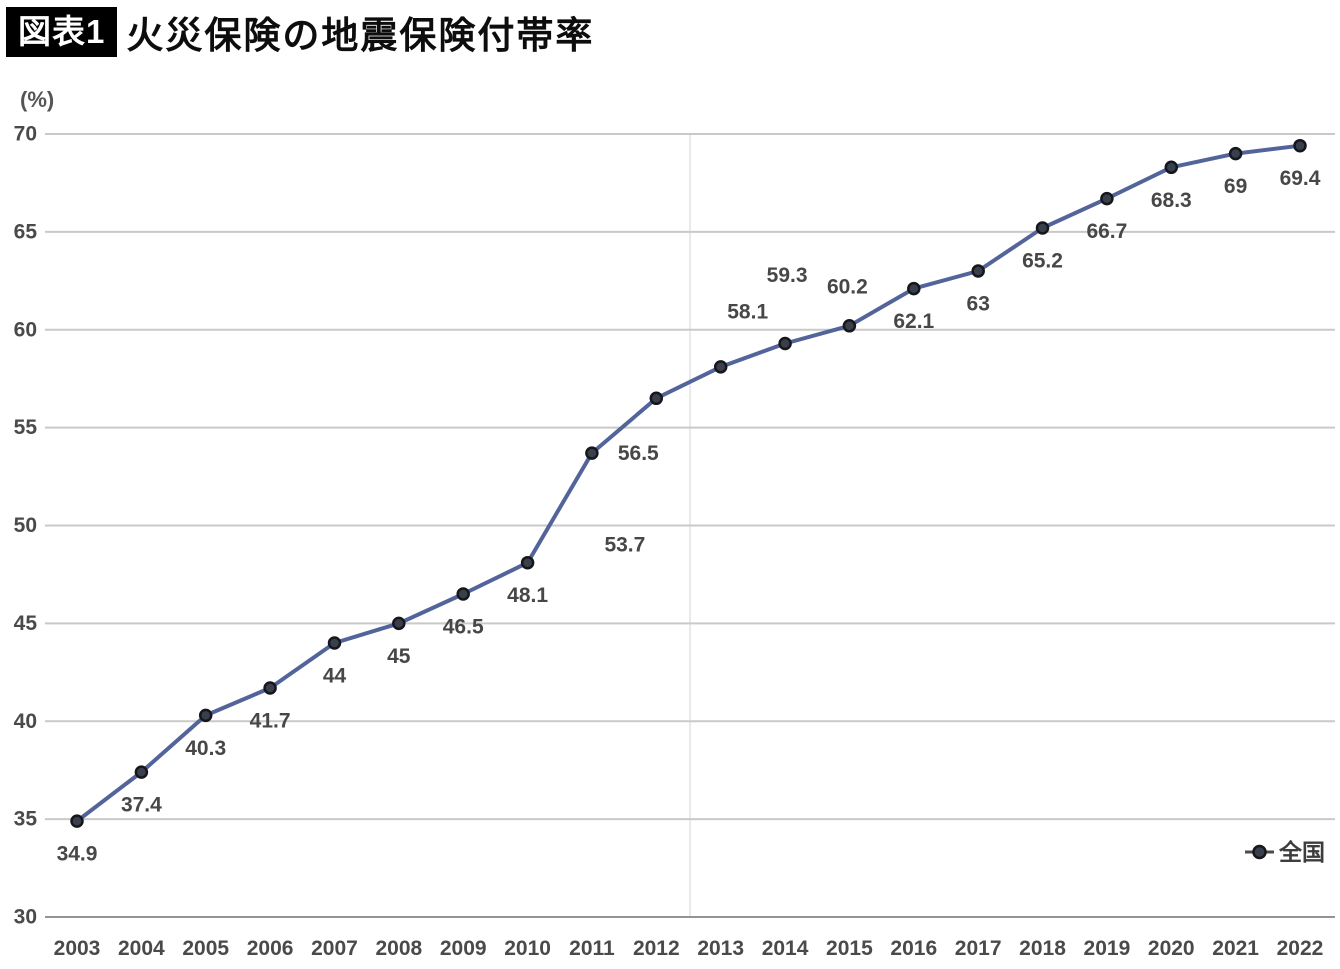 This screenshot has height=969, width=1340. Describe the element at coordinates (25, 329) in the screenshot. I see `y-tick-label: 60` at that location.